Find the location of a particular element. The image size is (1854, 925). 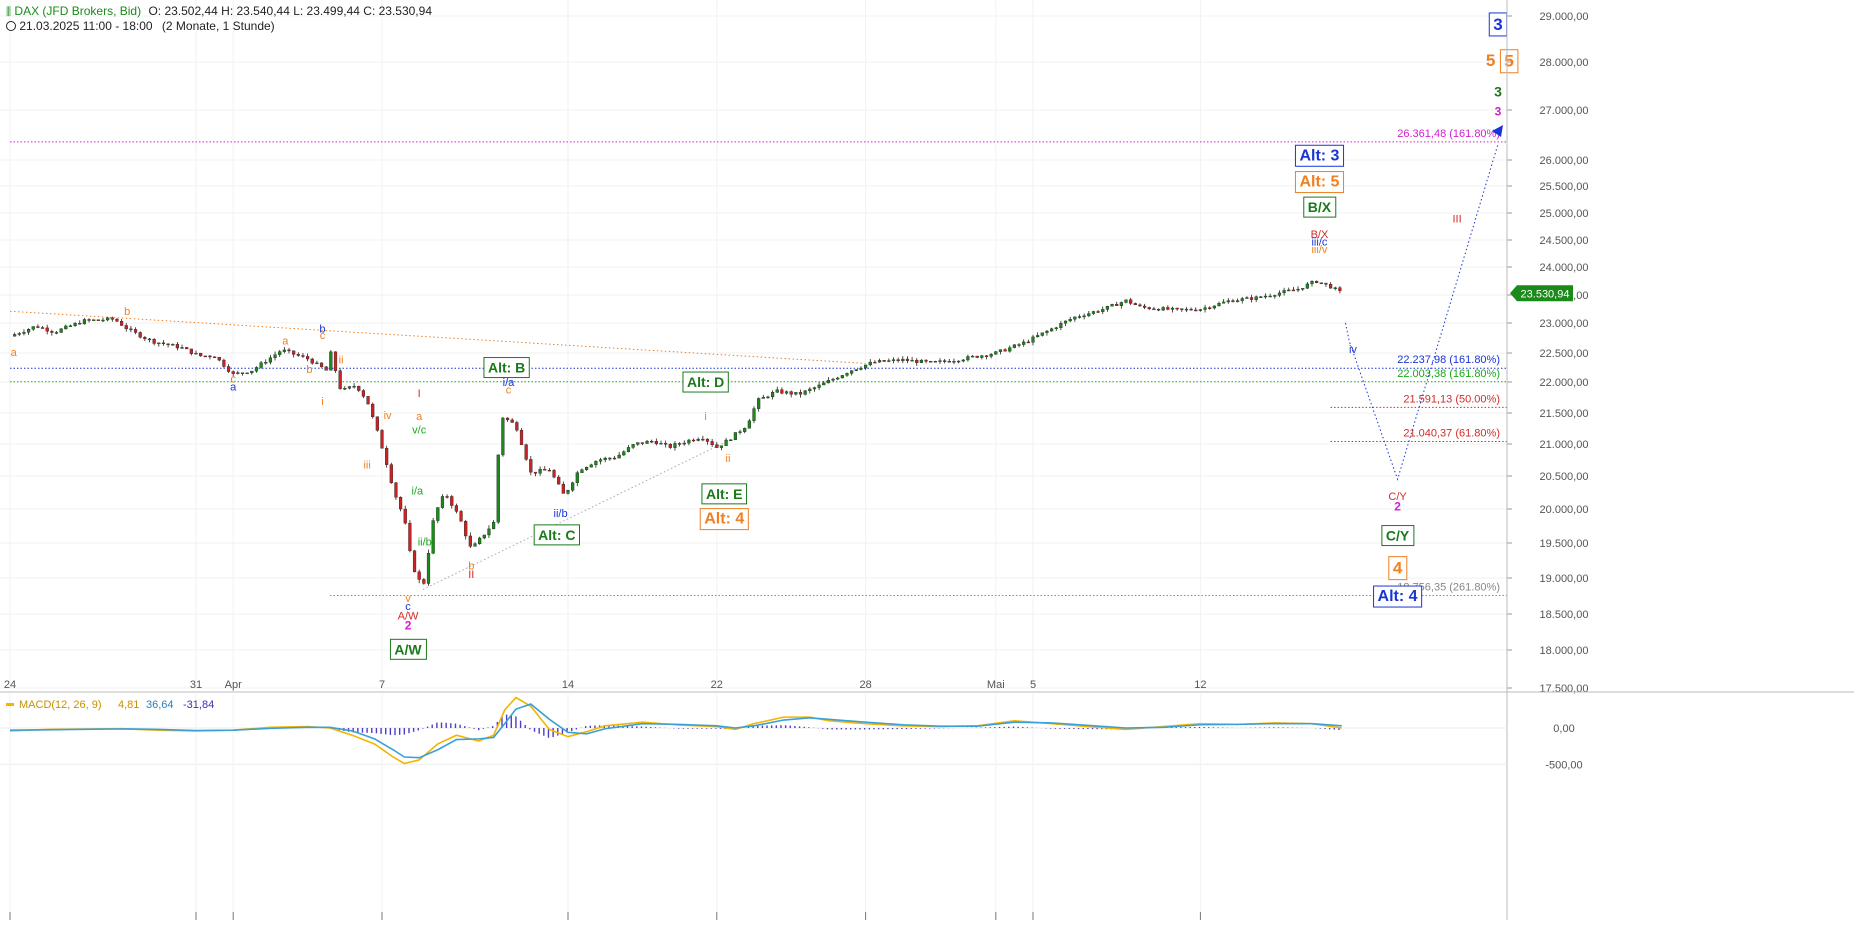

wave-label: b is located at coordinates (471, 566).